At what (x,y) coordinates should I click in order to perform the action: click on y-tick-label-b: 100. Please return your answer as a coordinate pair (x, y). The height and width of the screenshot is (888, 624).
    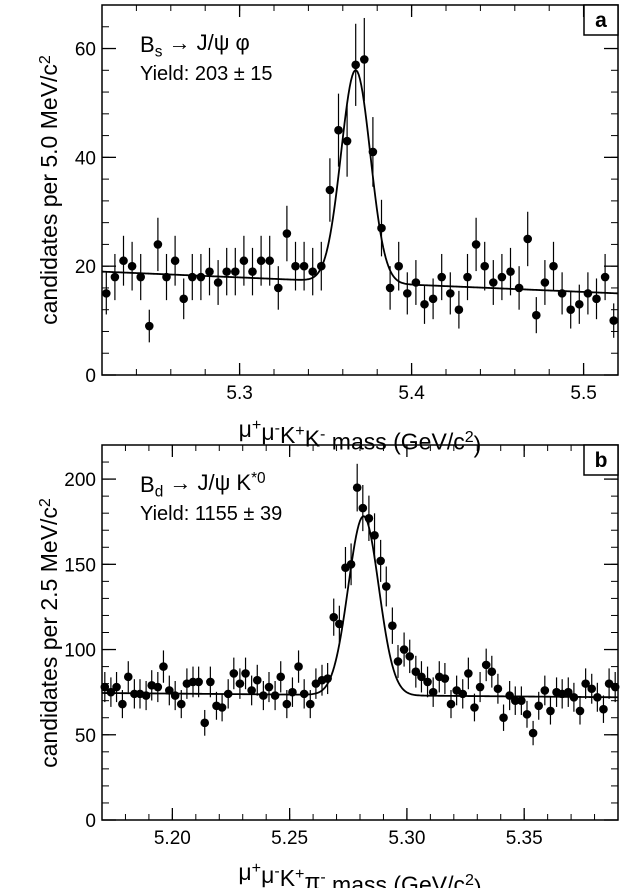
    Looking at the image, I should click on (80, 651).